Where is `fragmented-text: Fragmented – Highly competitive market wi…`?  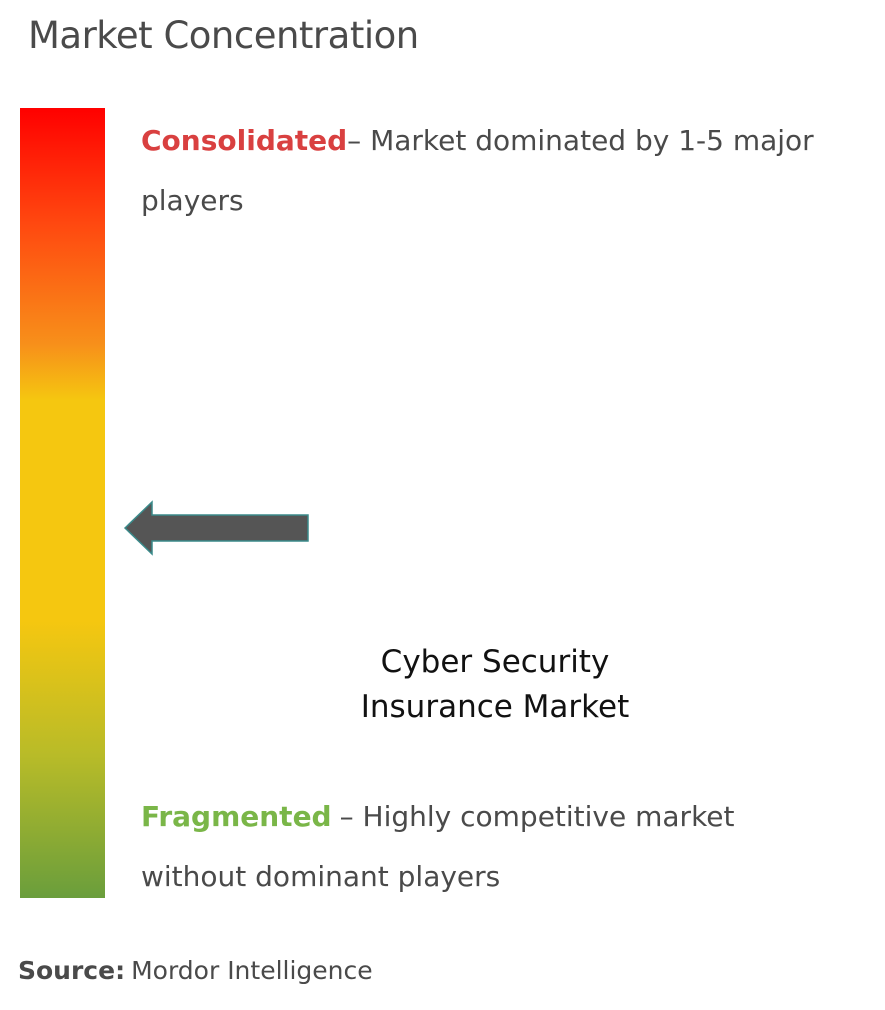
fragmented-text: Fragmented – Highly competitive market wi… is located at coordinates (491, 847).